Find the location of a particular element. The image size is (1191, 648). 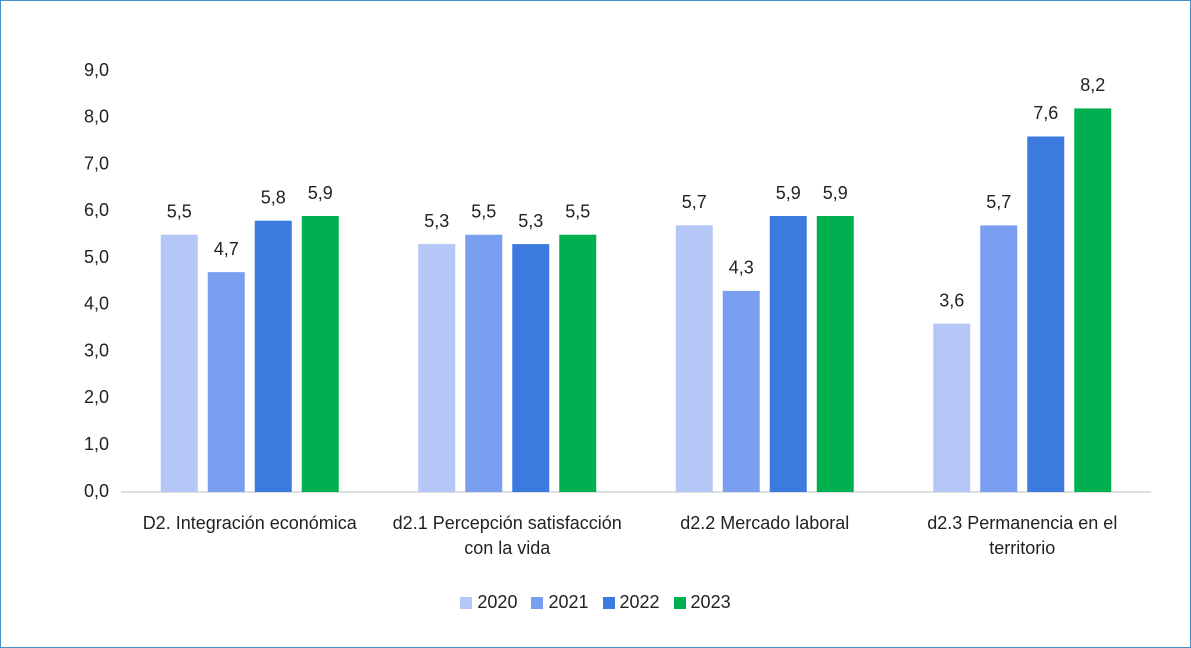

y-tick-label: 8,0 is located at coordinates (96, 117).